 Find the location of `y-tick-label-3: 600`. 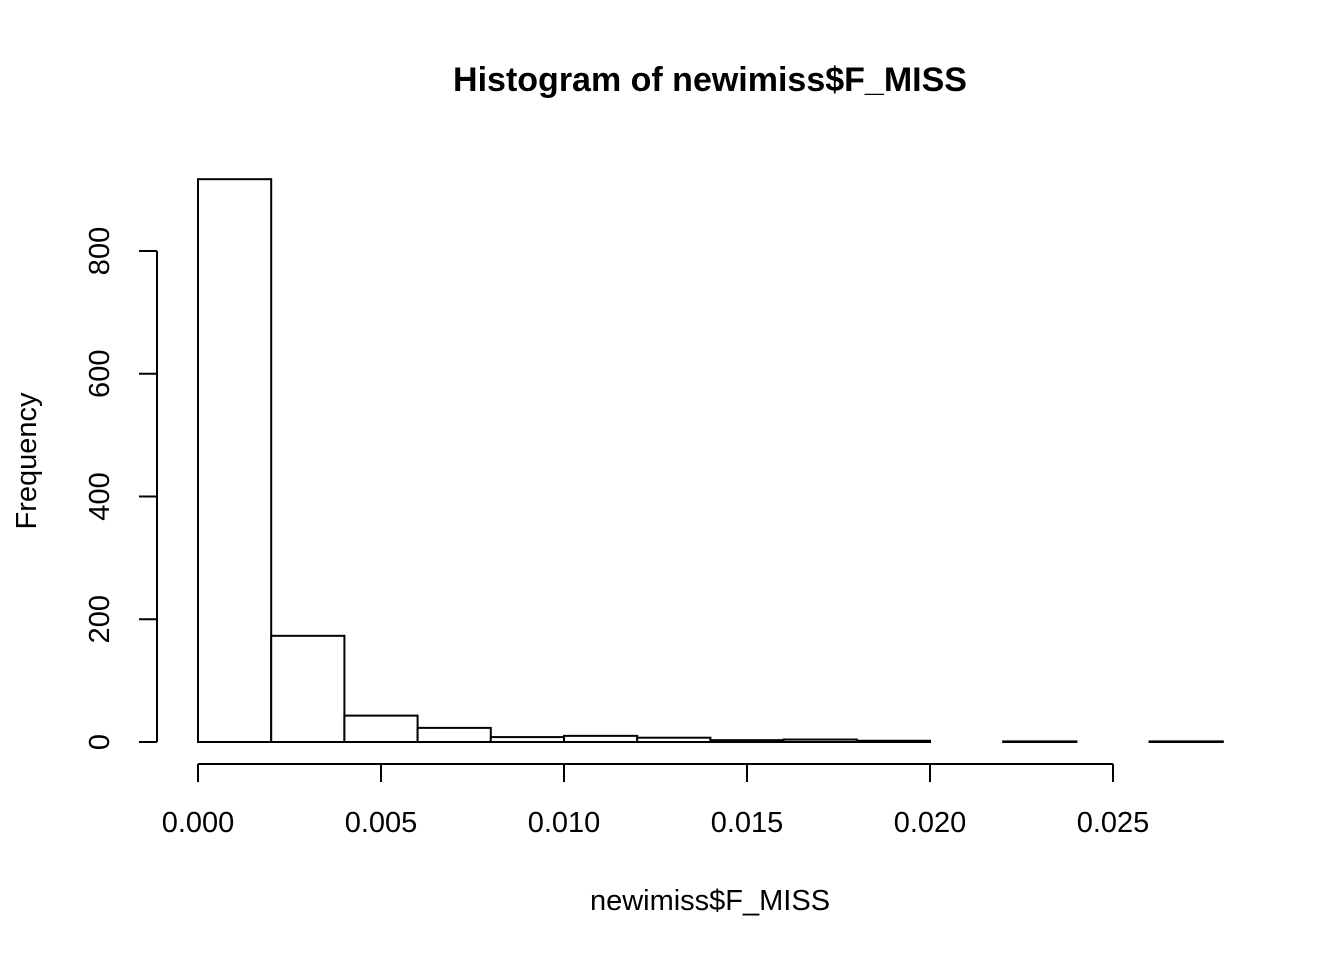

y-tick-label-3: 600 is located at coordinates (100, 374).